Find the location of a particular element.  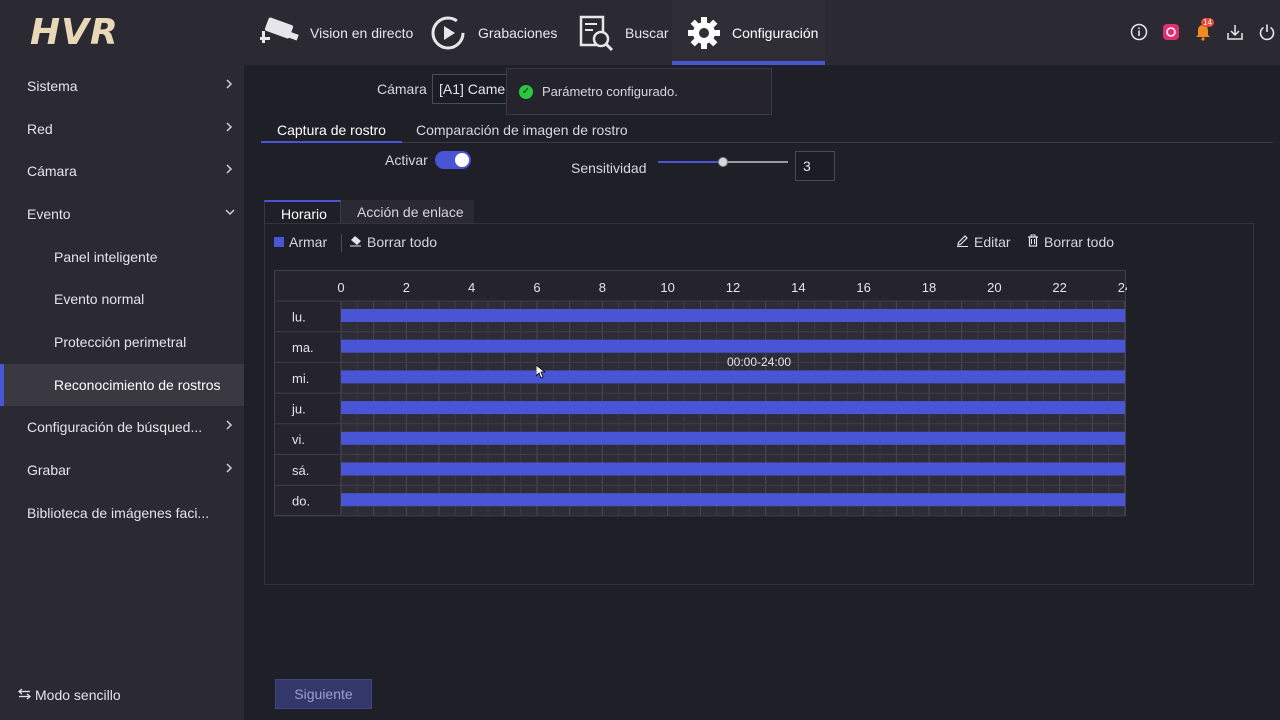

schedule-range-label: 00:00-24:00 is located at coordinates (759, 362).